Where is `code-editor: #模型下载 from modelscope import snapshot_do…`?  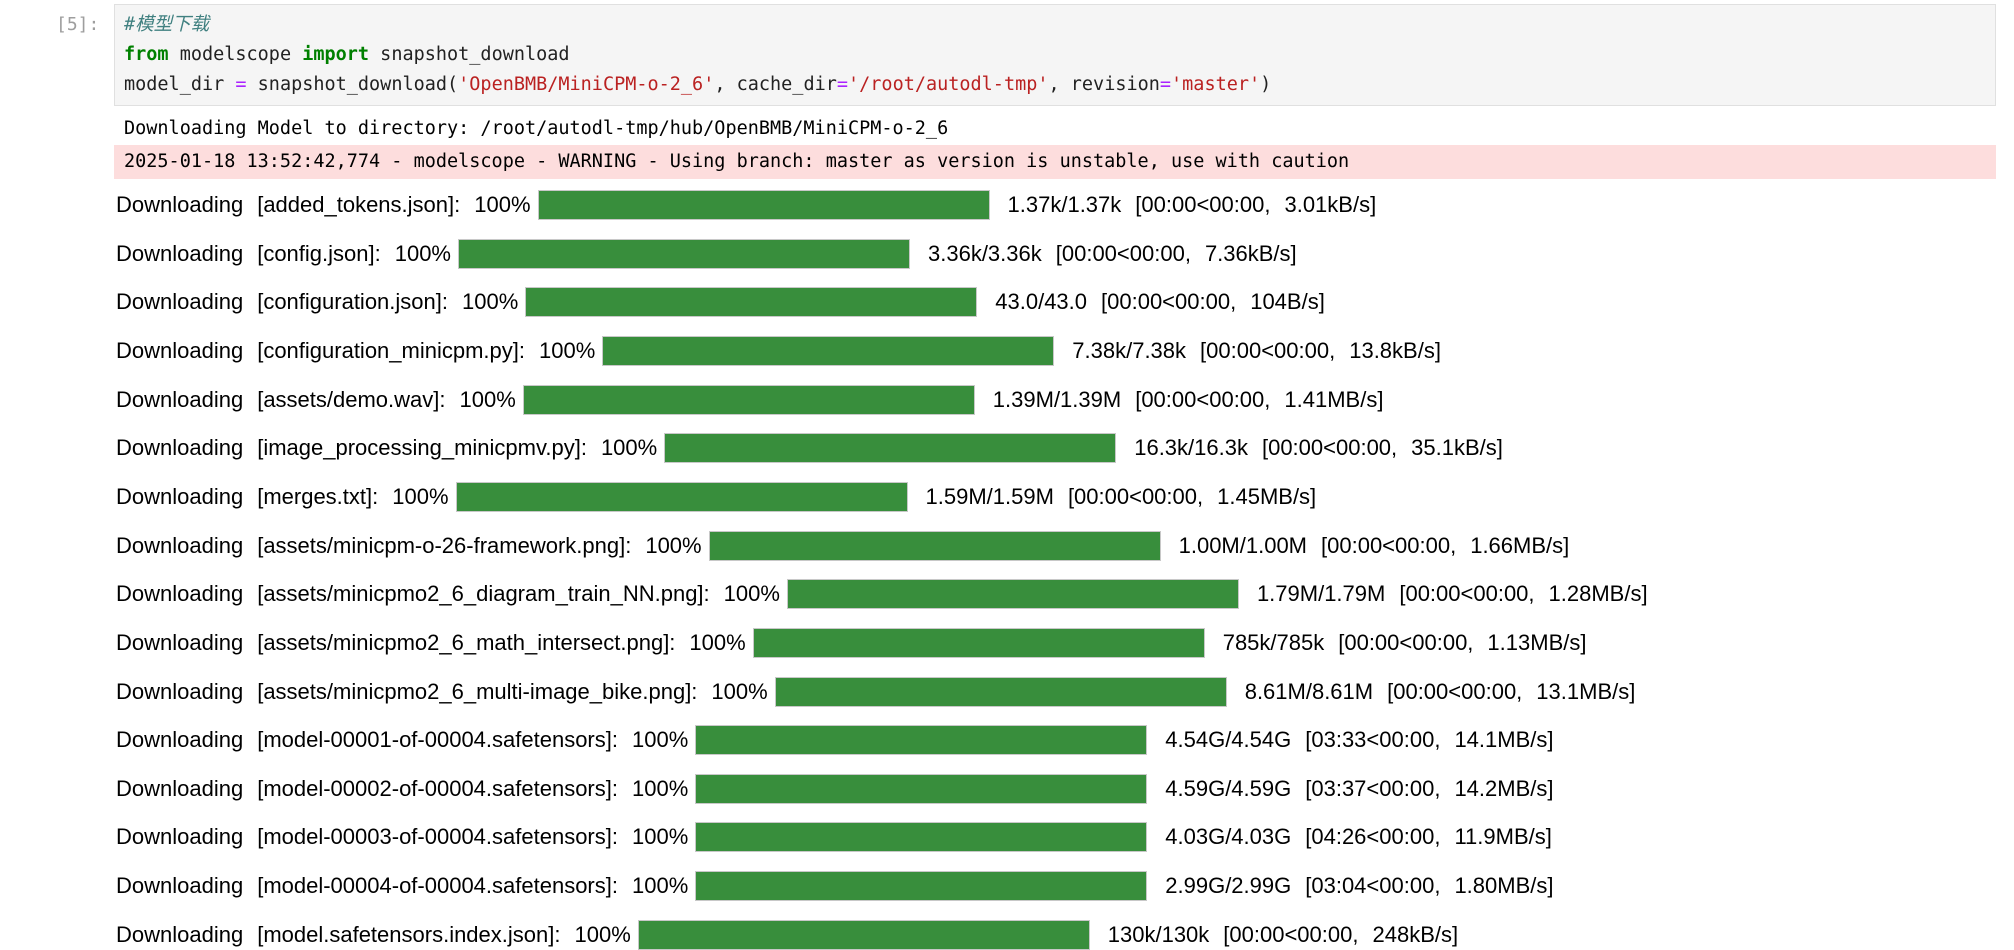 code-editor: #模型下载 from modelscope import snapshot_do… is located at coordinates (1055, 55).